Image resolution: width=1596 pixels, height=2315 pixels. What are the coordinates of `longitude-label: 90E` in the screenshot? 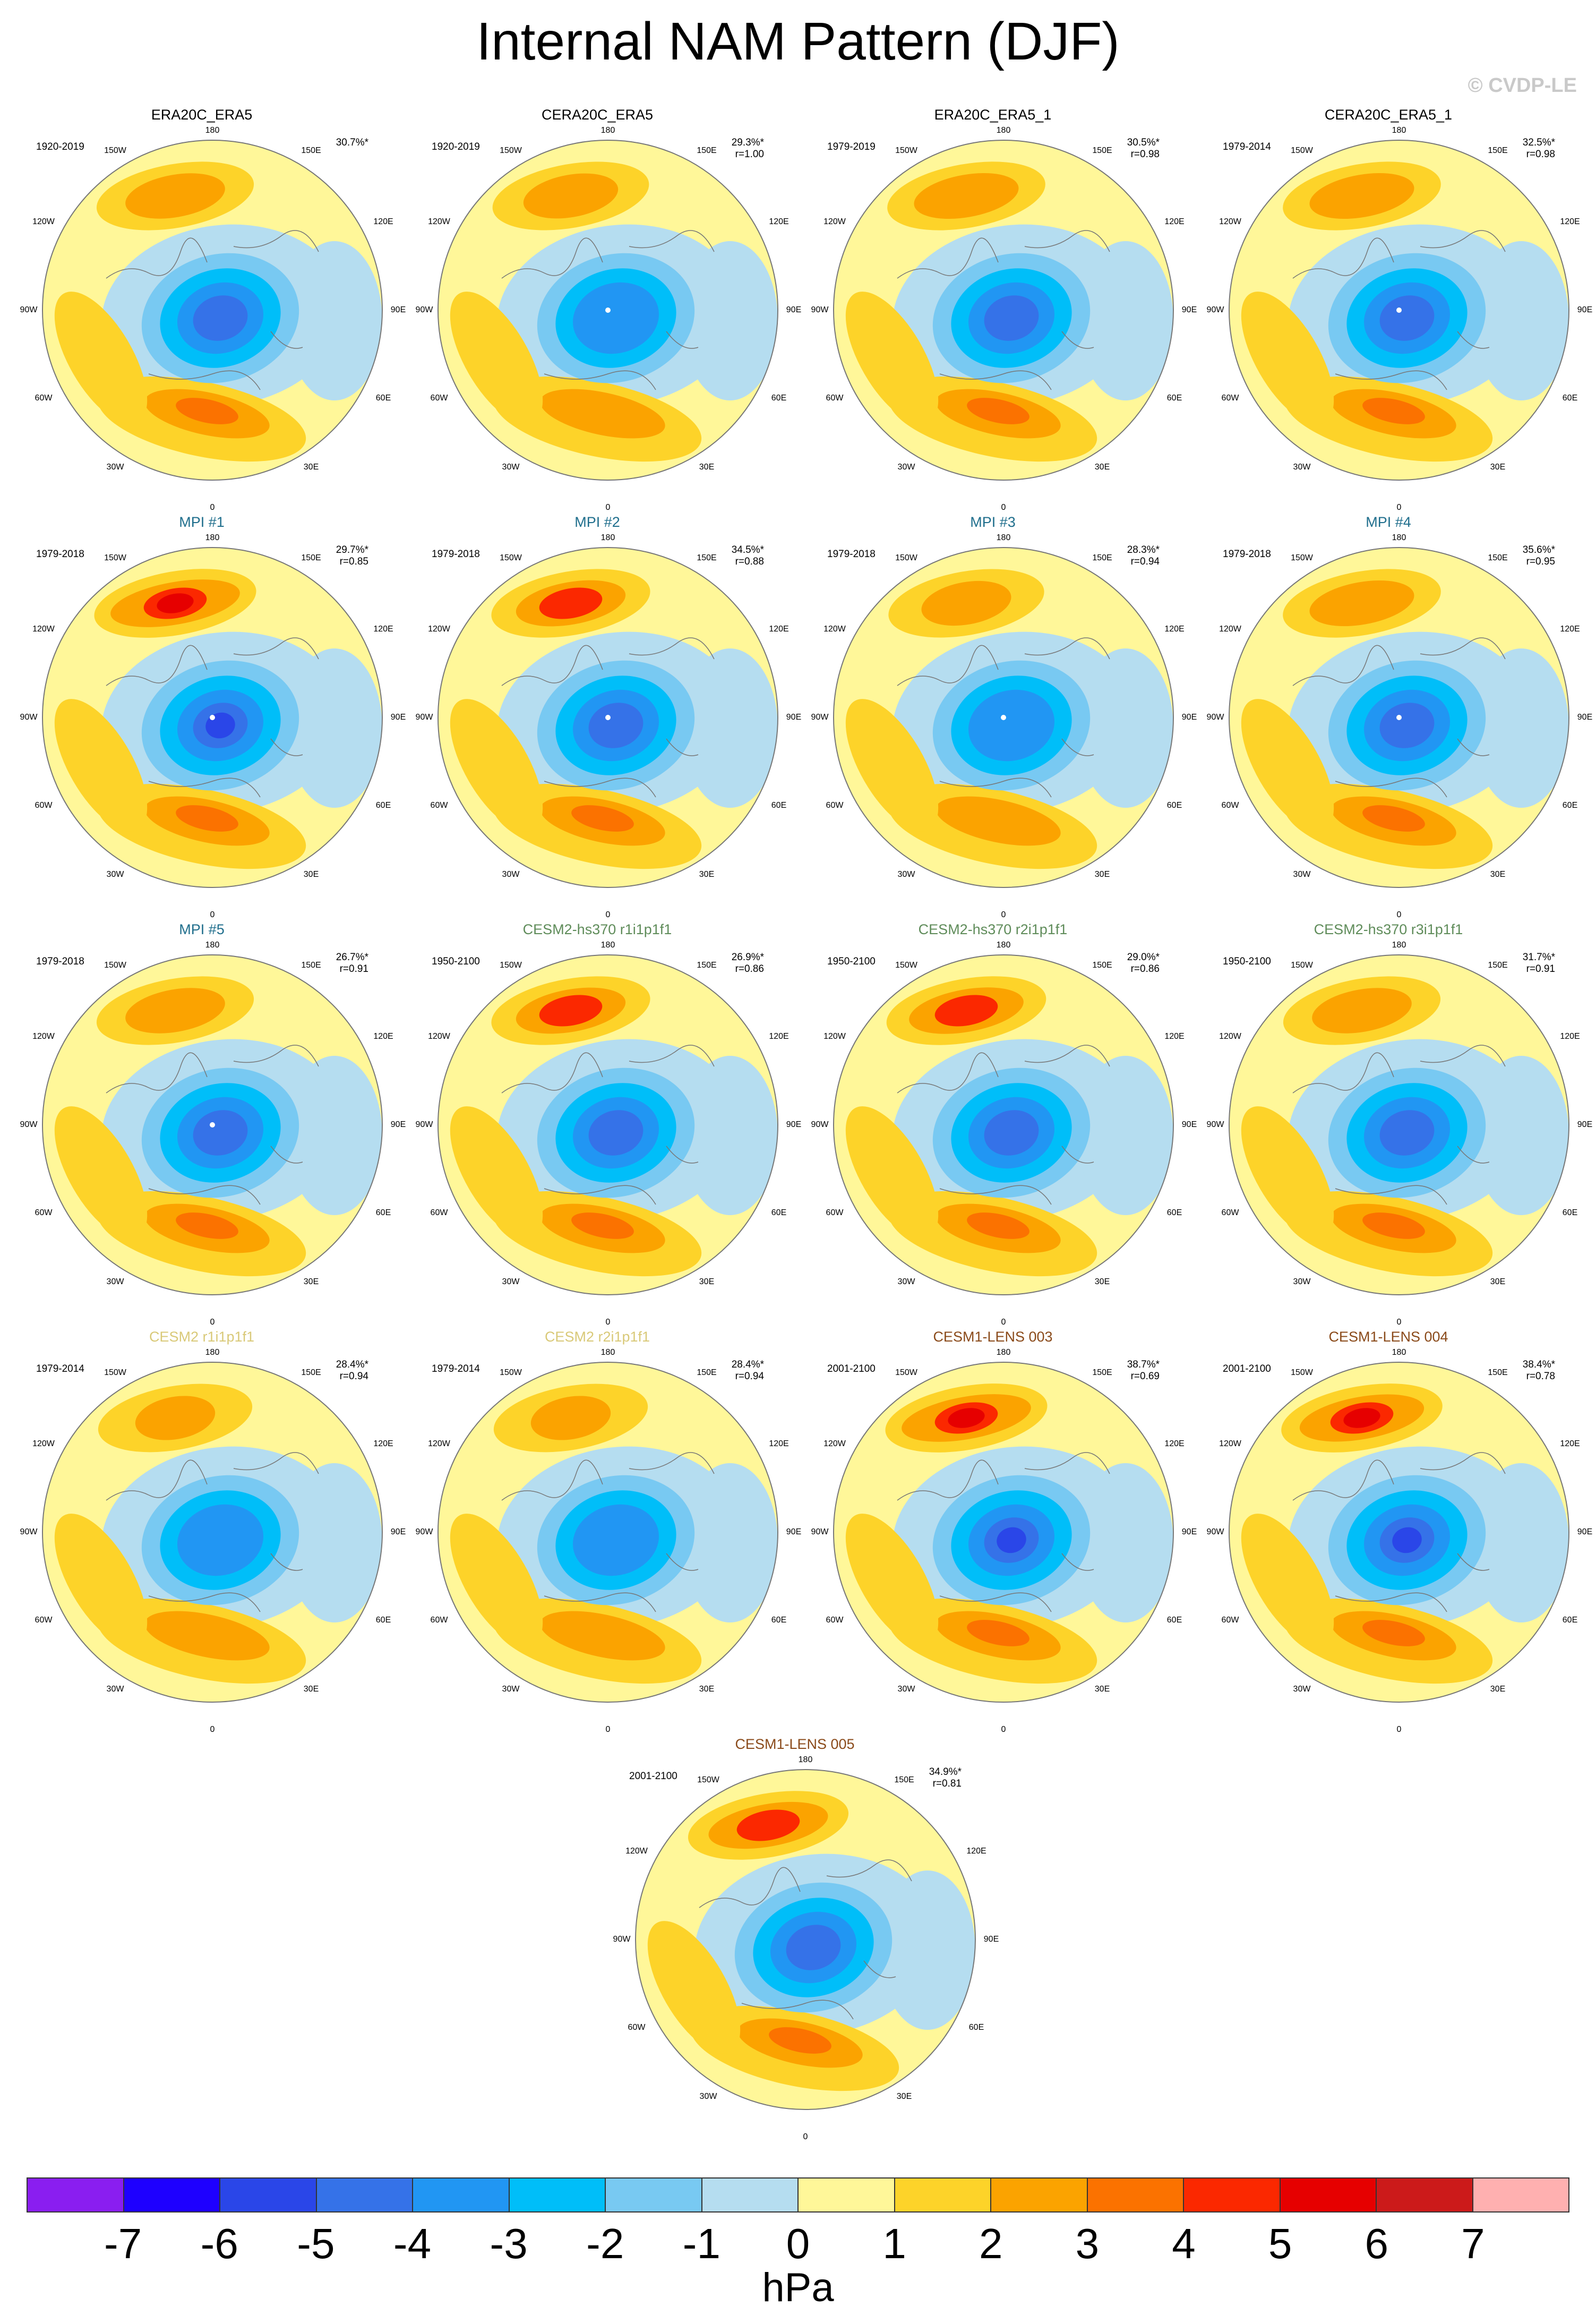 It's located at (794, 1124).